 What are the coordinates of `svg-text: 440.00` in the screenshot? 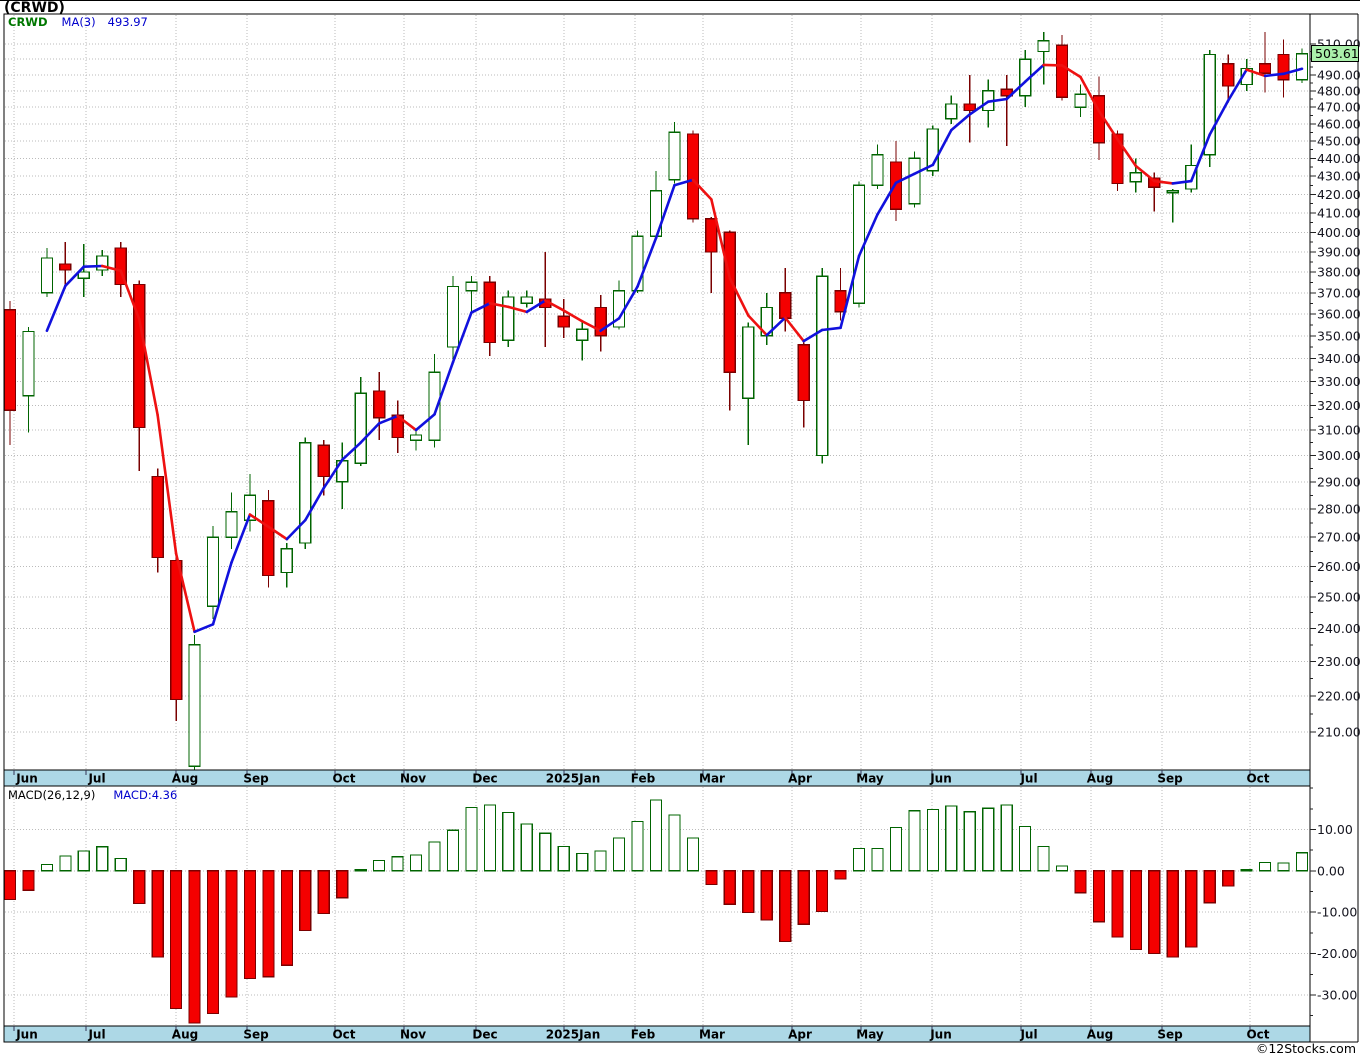 It's located at (1338, 158).